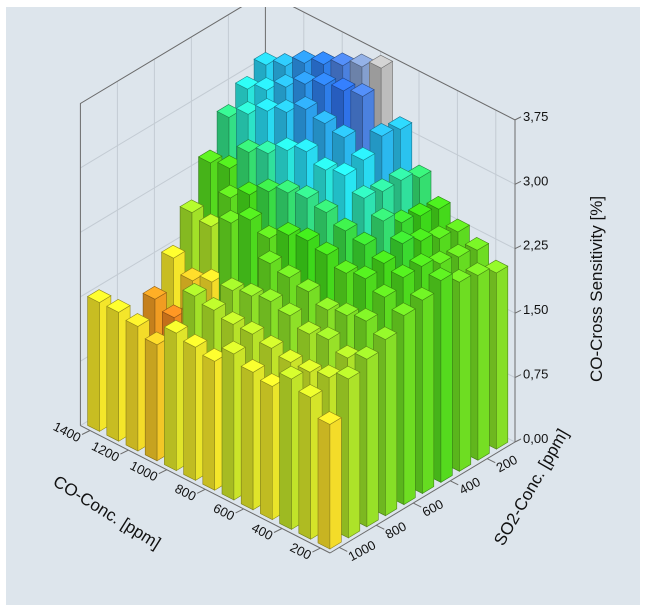  Describe the element at coordinates (105, 451) in the screenshot. I see `x-tick-label: 1200` at that location.